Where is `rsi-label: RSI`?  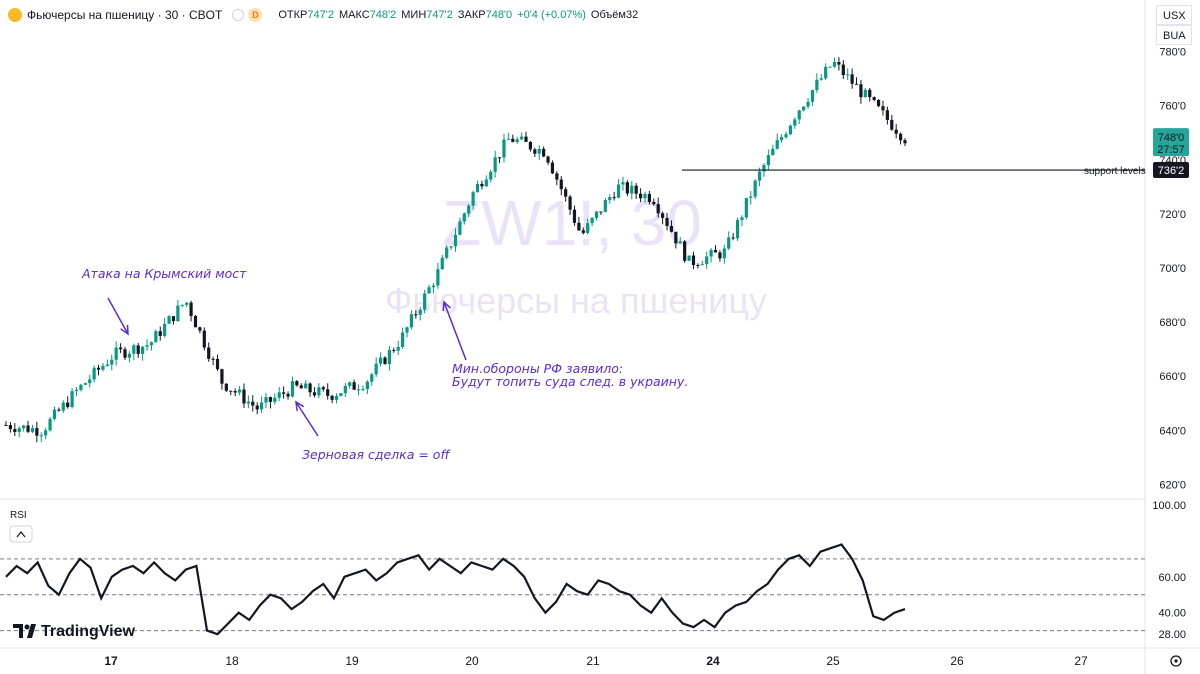 rsi-label: RSI is located at coordinates (18, 515).